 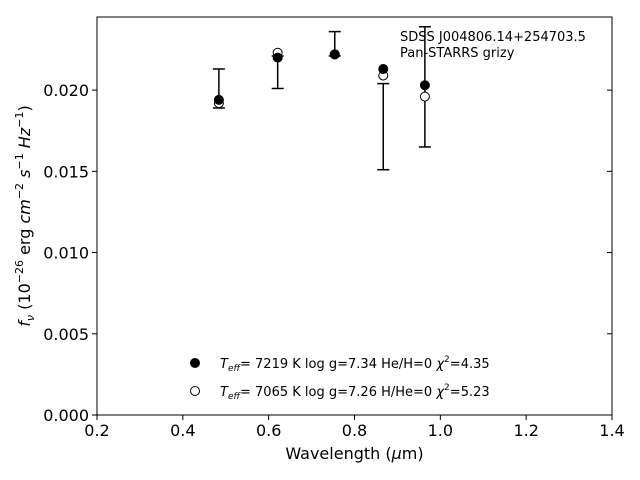 I want to click on x-tick-label: 1.4, so click(x=611, y=430).